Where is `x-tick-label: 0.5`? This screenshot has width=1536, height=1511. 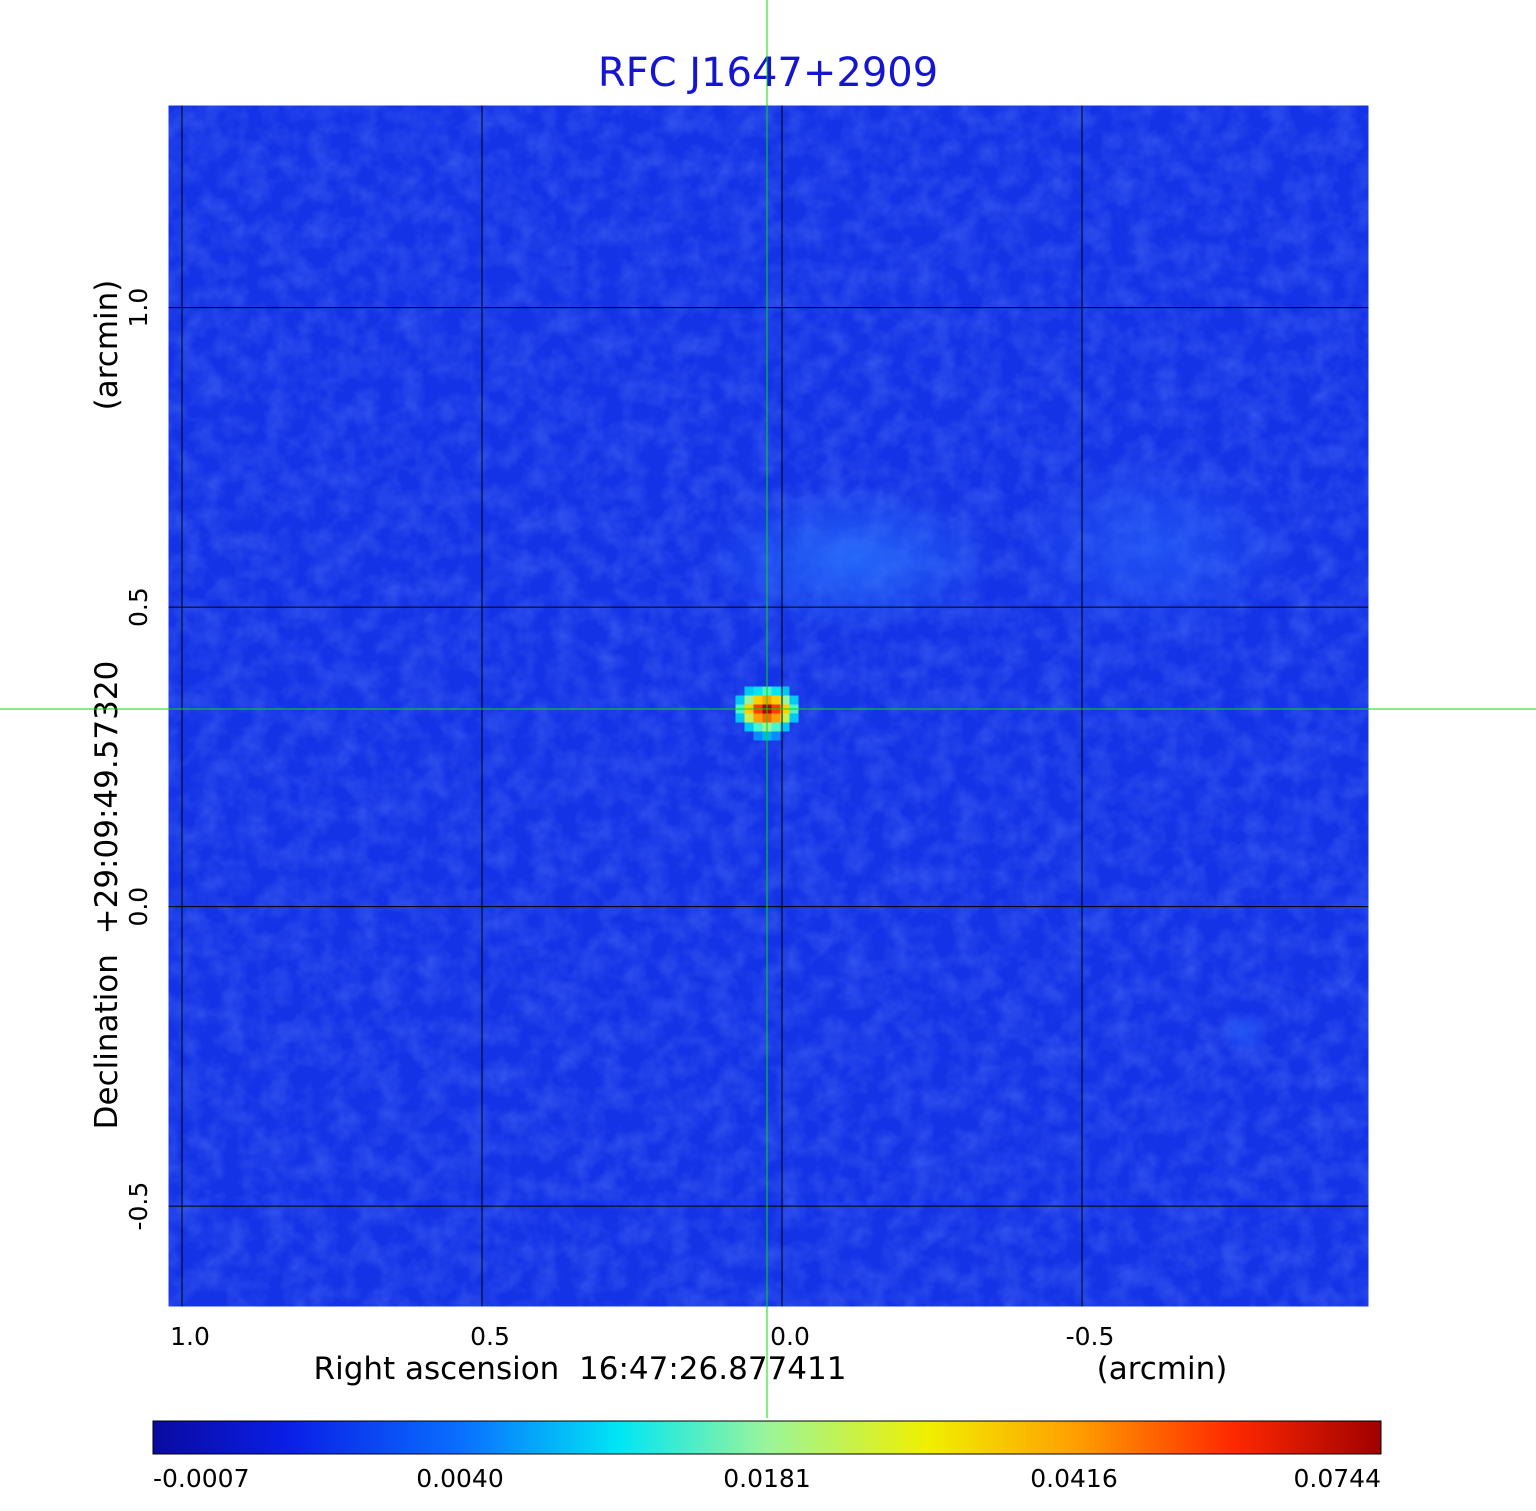
x-tick-label: 0.5 is located at coordinates (490, 1336).